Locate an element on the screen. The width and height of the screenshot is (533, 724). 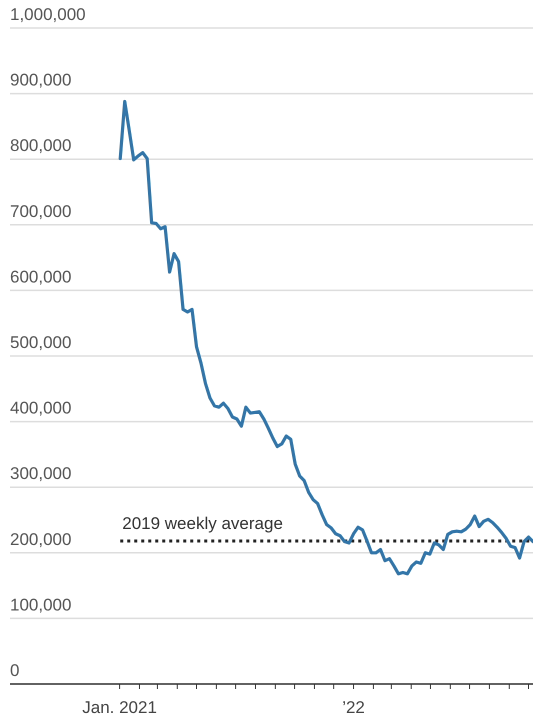
y-tick-label: 800,000 is located at coordinates (41, 146).